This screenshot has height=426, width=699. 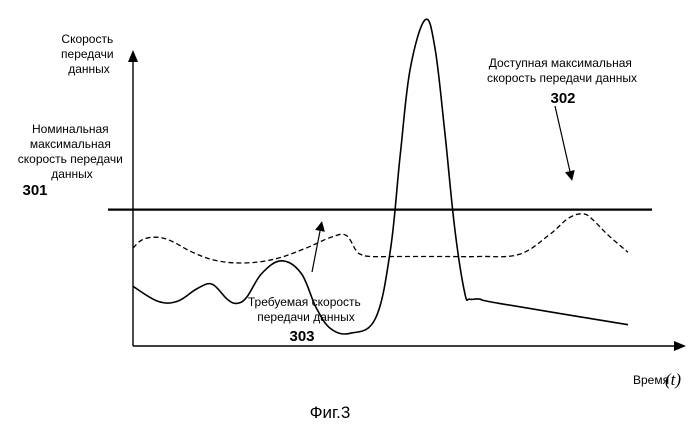 I want to click on available-rate-curve, so click(x=380, y=238).